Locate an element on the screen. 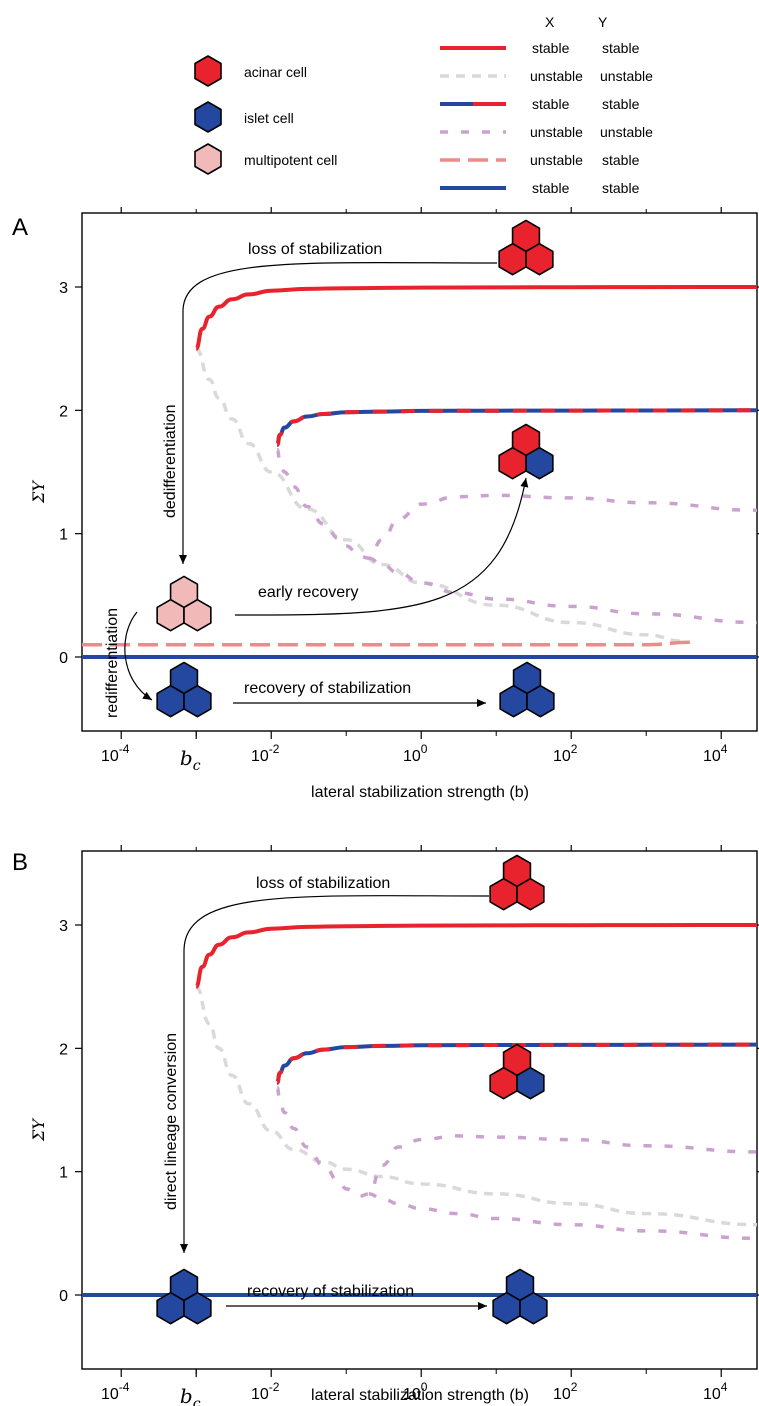 The image size is (759, 1406). legend-islet-item: islet cell is located at coordinates (244, 117).